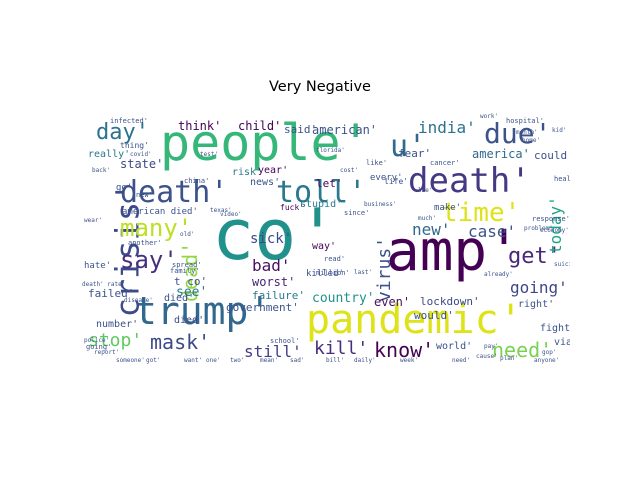 Image resolution: width=640 pixels, height=480 pixels. What do you see at coordinates (200, 126) in the screenshot?
I see `cloud-word: think'` at bounding box center [200, 126].